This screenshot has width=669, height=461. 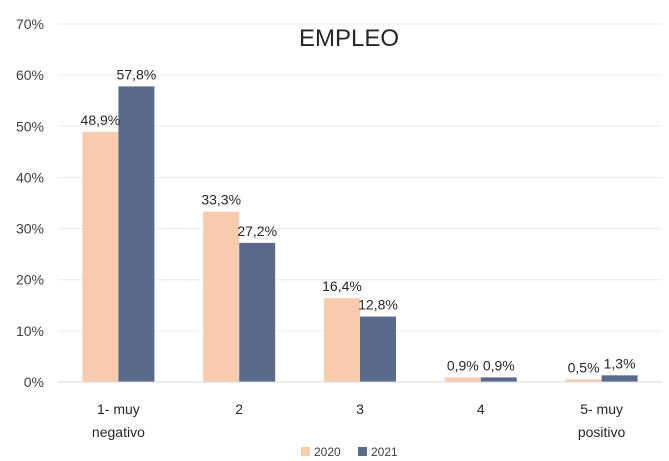 I want to click on data-label-2020: 0,5%, so click(x=584, y=367).